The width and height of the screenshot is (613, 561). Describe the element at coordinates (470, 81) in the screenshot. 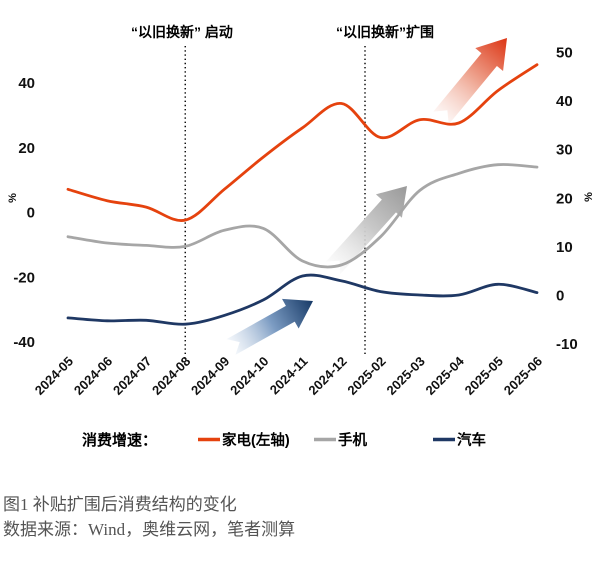

I see `red-trend-arrow` at that location.